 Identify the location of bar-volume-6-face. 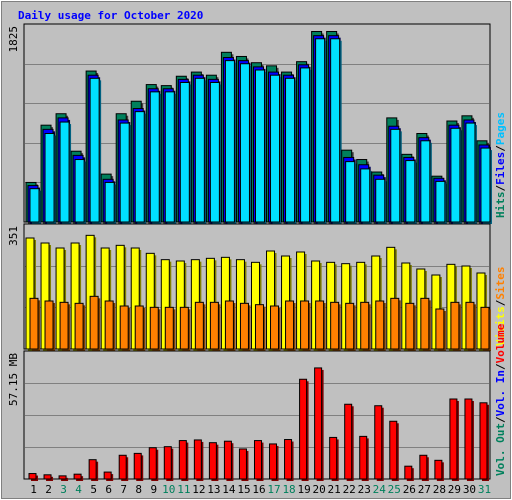
(107, 475).